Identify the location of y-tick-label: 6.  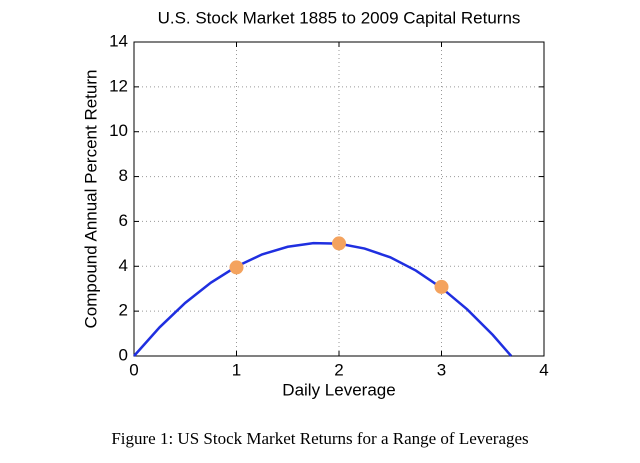
(123, 220).